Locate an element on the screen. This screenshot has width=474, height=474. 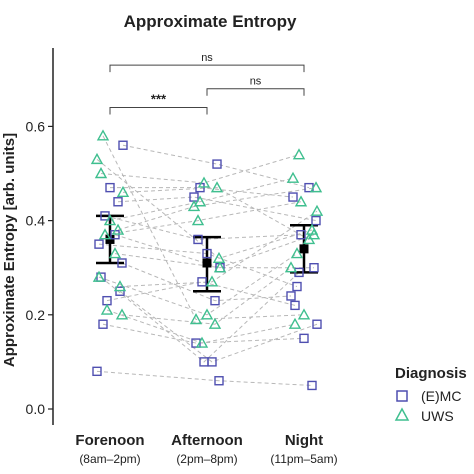
y-tick-label: 0.0 is located at coordinates (36, 409).